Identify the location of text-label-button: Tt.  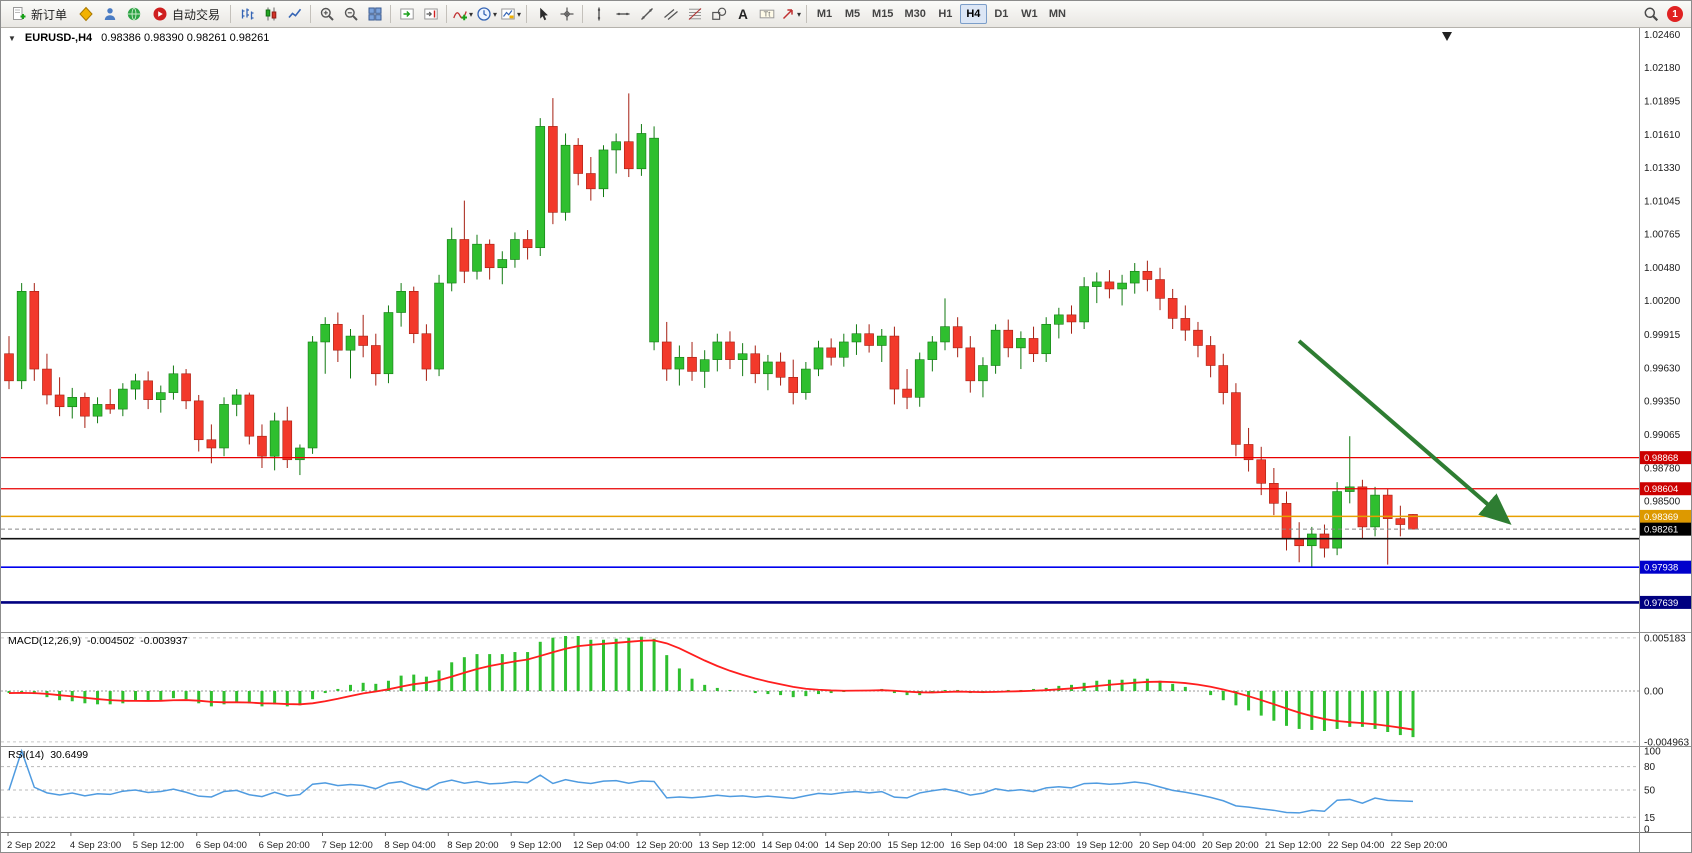
(766, 14).